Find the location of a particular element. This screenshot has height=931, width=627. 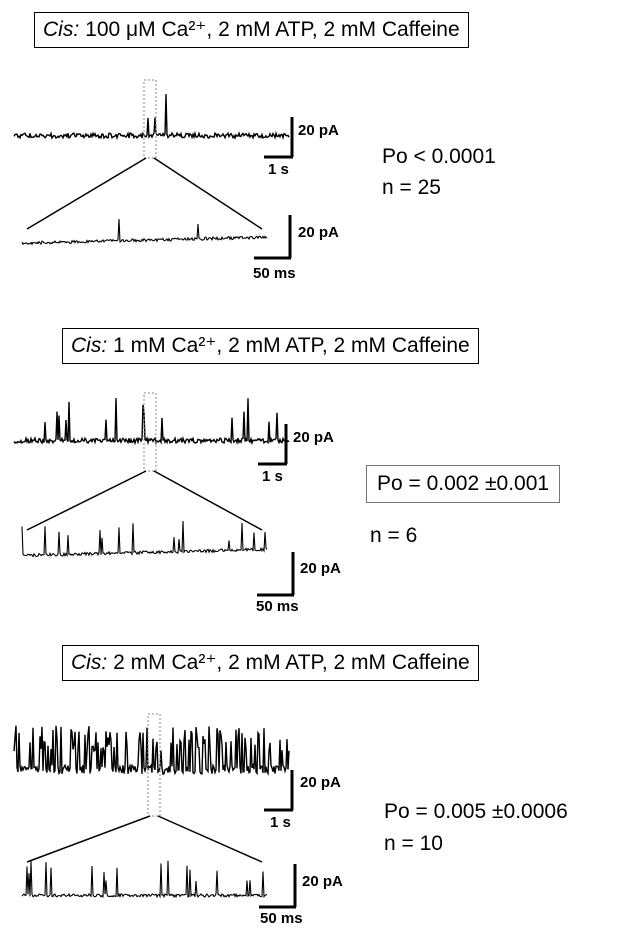

po-value: Po = 0.002 ±0.001 is located at coordinates (463, 484).